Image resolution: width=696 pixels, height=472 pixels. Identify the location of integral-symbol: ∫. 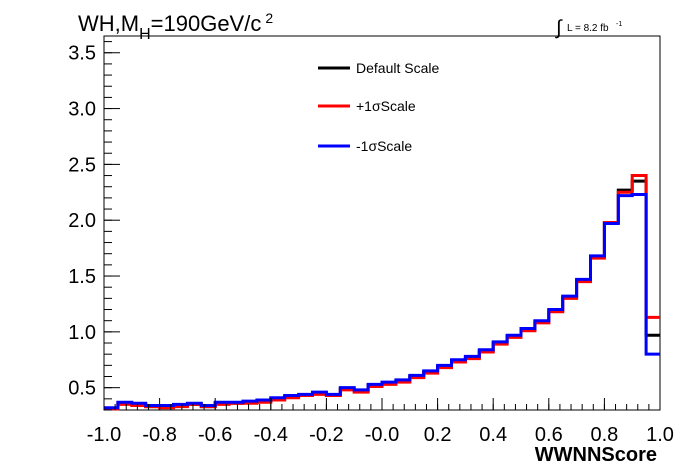
(559, 28).